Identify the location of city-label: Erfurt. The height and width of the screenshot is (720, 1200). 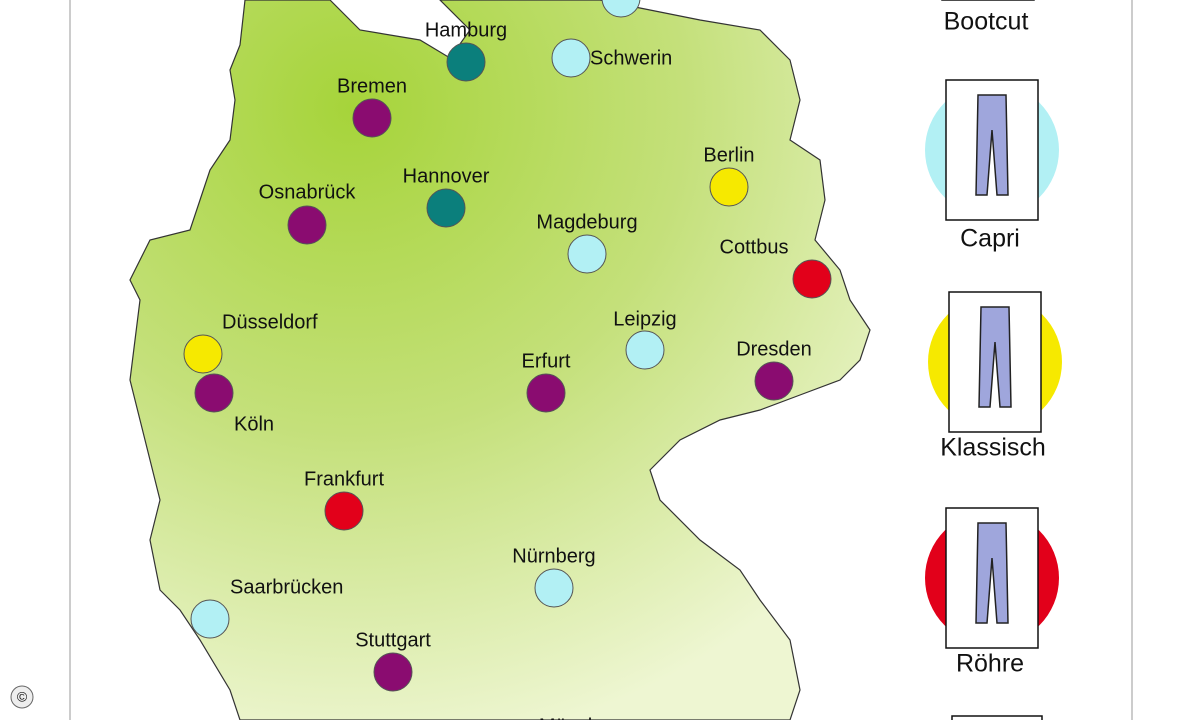
(546, 361).